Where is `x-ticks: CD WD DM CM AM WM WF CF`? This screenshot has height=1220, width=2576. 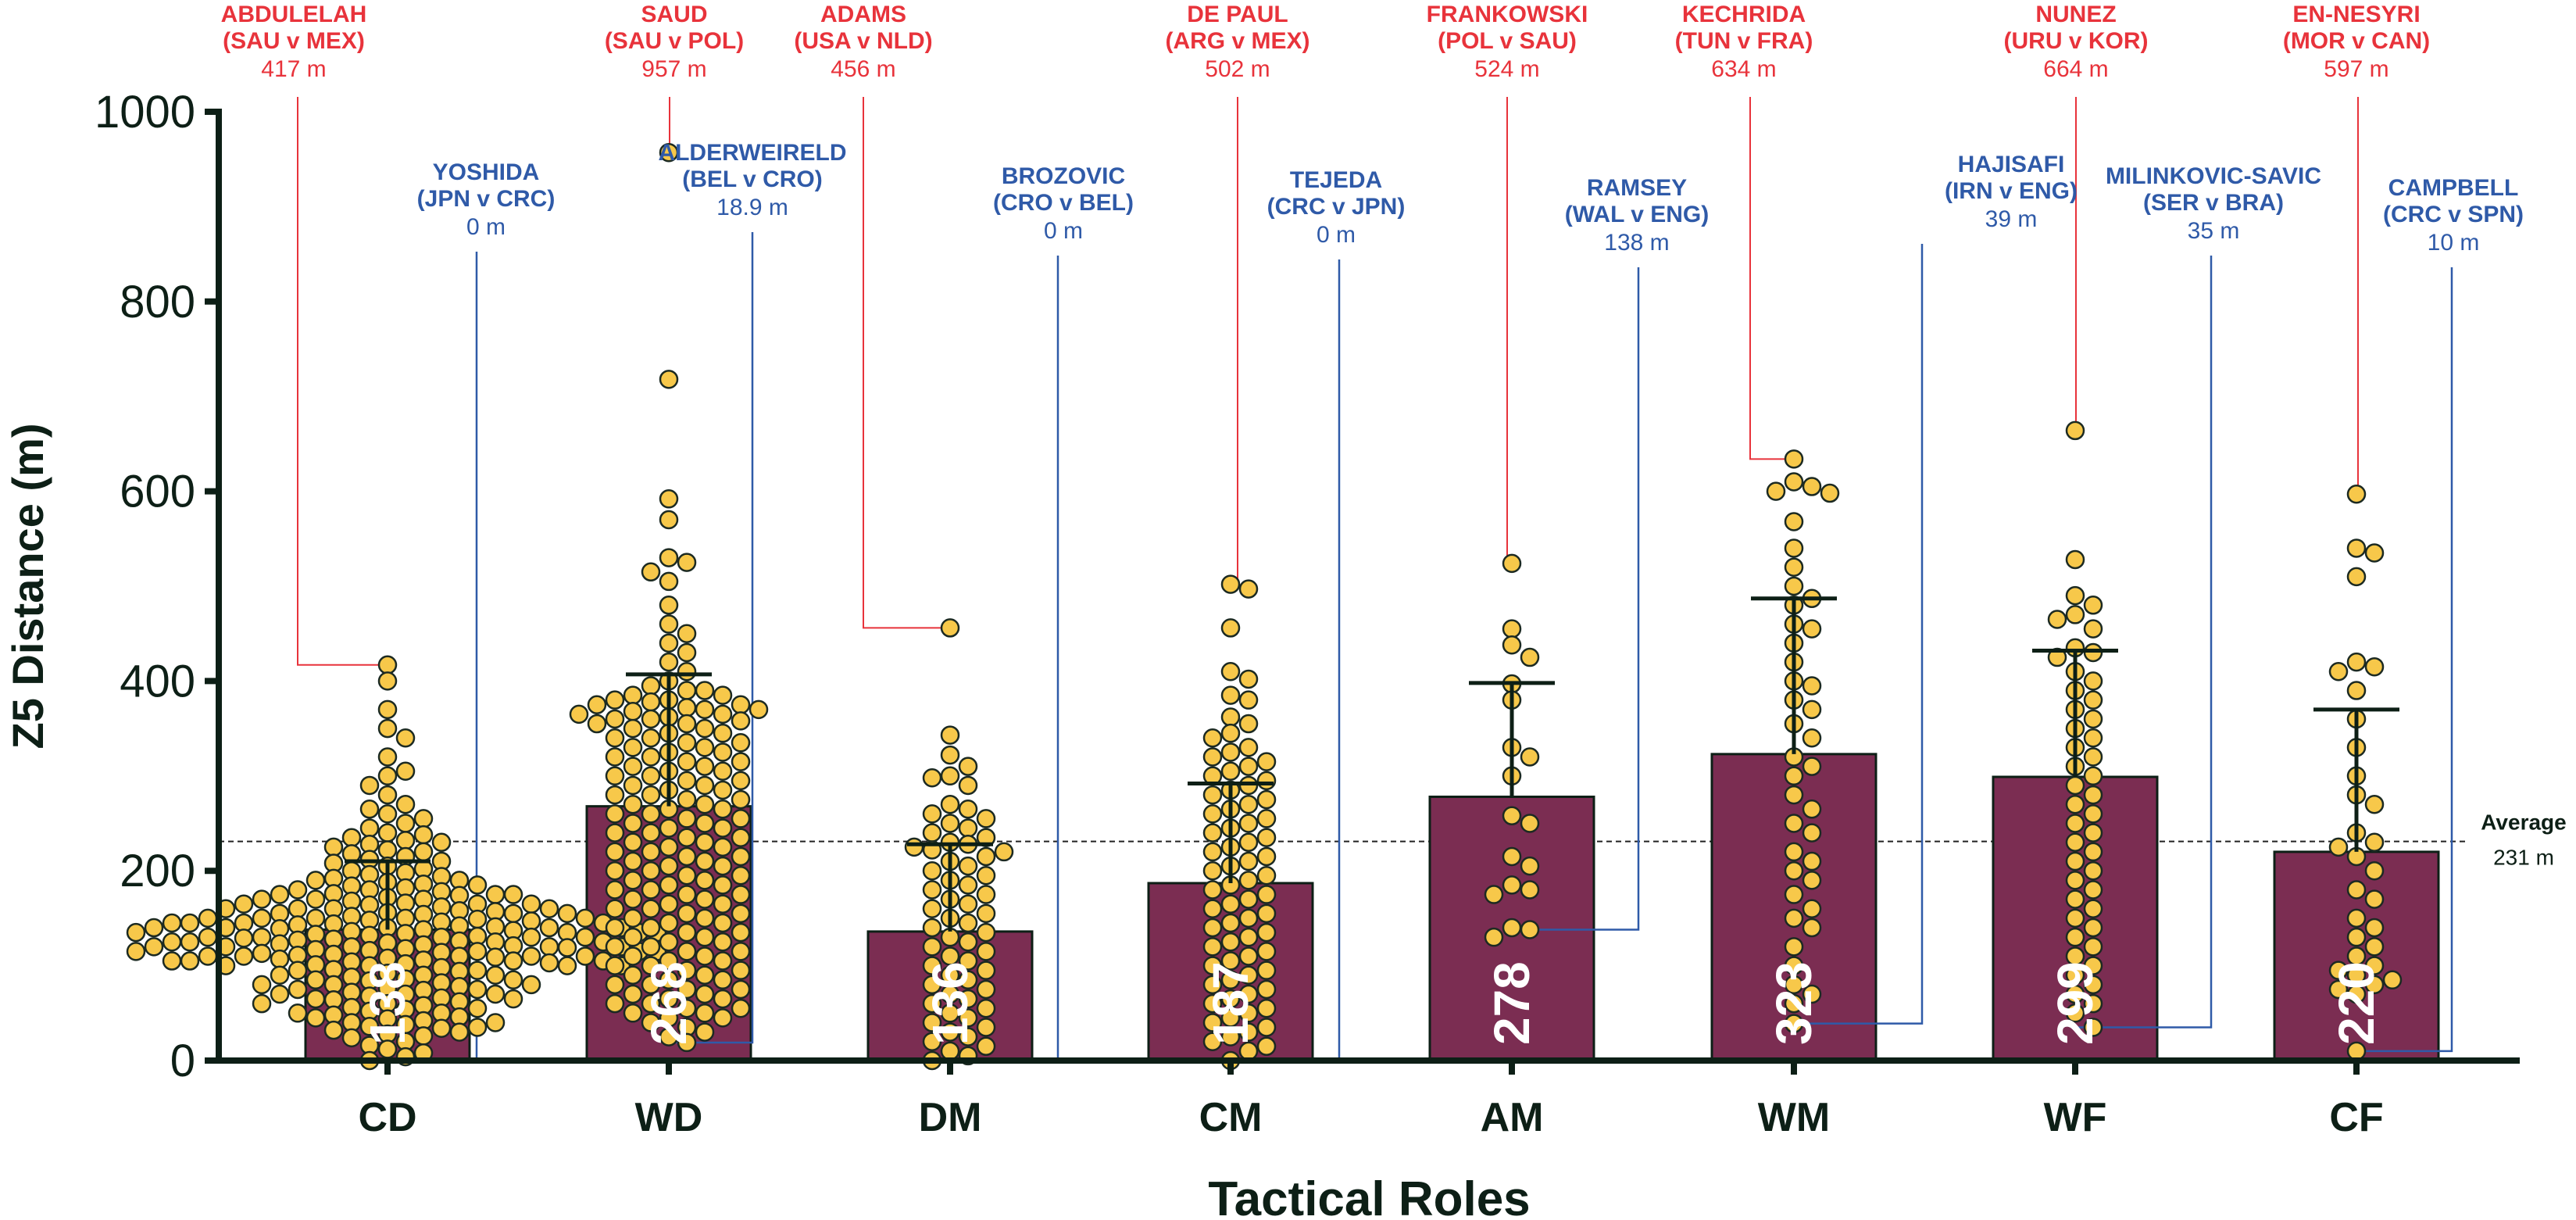
x-ticks: CD WD DM CM AM WM WF CF is located at coordinates (1371, 1100).